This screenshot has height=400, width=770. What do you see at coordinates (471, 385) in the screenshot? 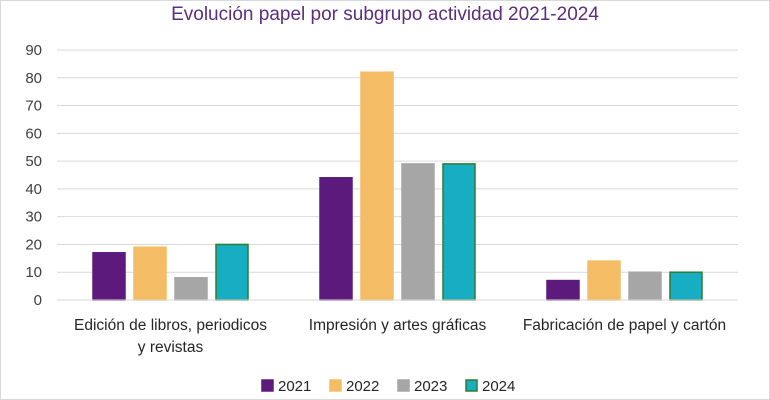
I see `legend-swatch-2024` at bounding box center [471, 385].